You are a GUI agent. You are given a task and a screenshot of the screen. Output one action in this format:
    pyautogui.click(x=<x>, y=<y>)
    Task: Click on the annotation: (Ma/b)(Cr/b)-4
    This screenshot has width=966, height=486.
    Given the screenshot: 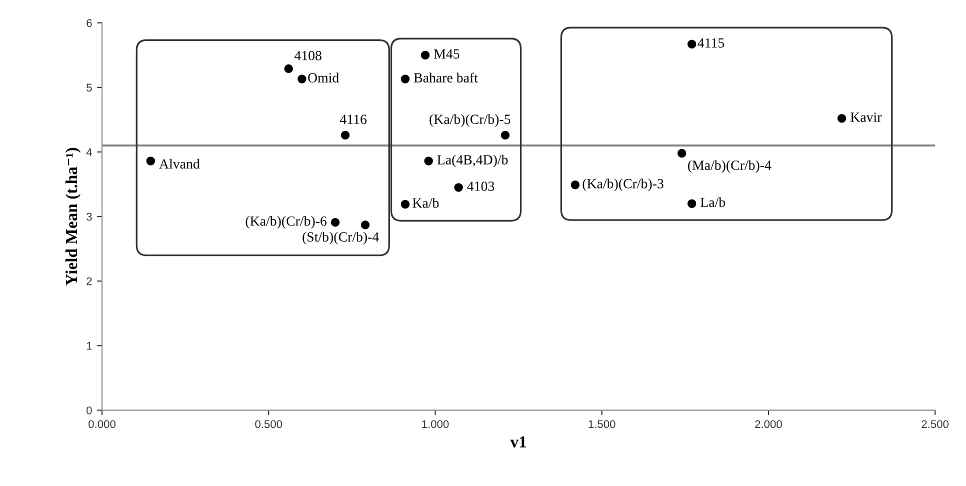 What is the action you would take?
    pyautogui.click(x=730, y=166)
    